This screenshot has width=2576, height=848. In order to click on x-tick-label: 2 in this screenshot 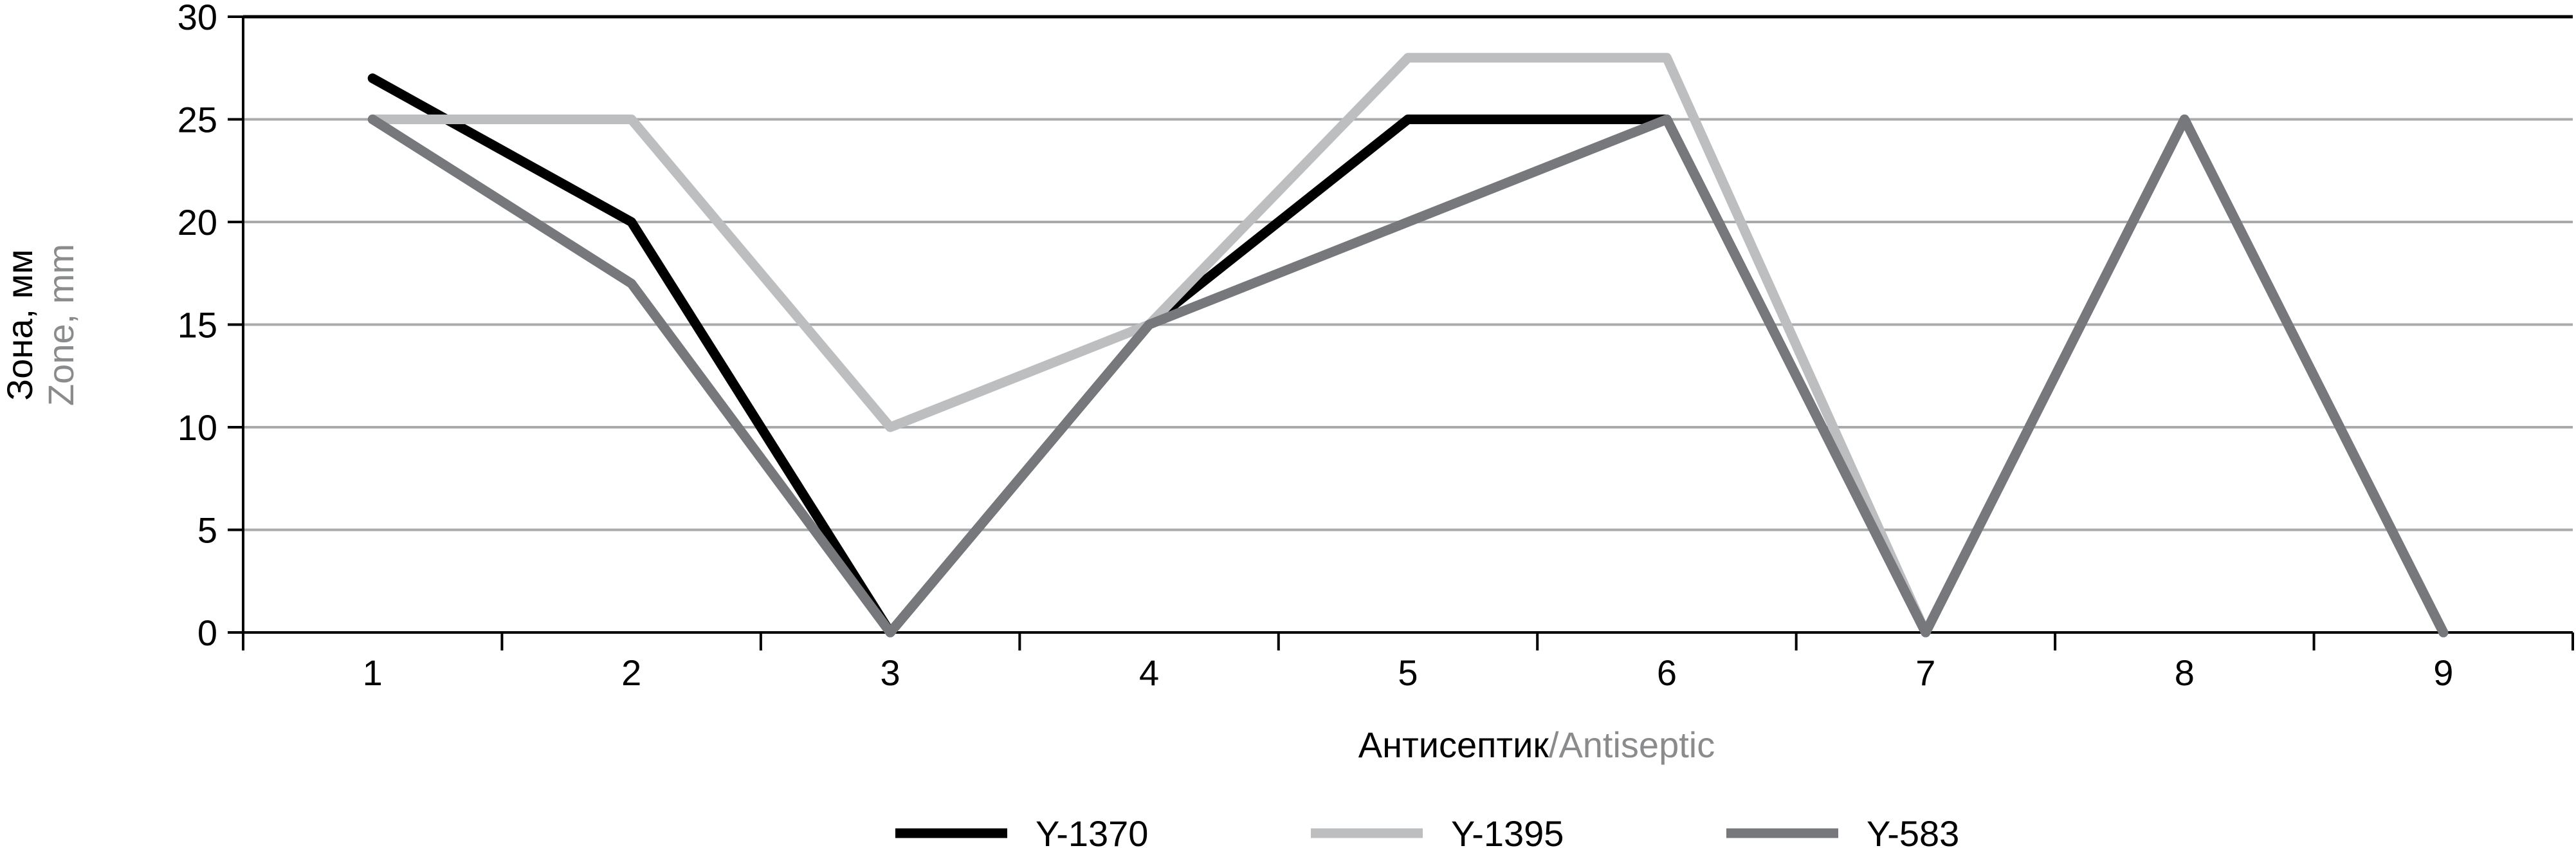, I will do `click(631, 672)`.